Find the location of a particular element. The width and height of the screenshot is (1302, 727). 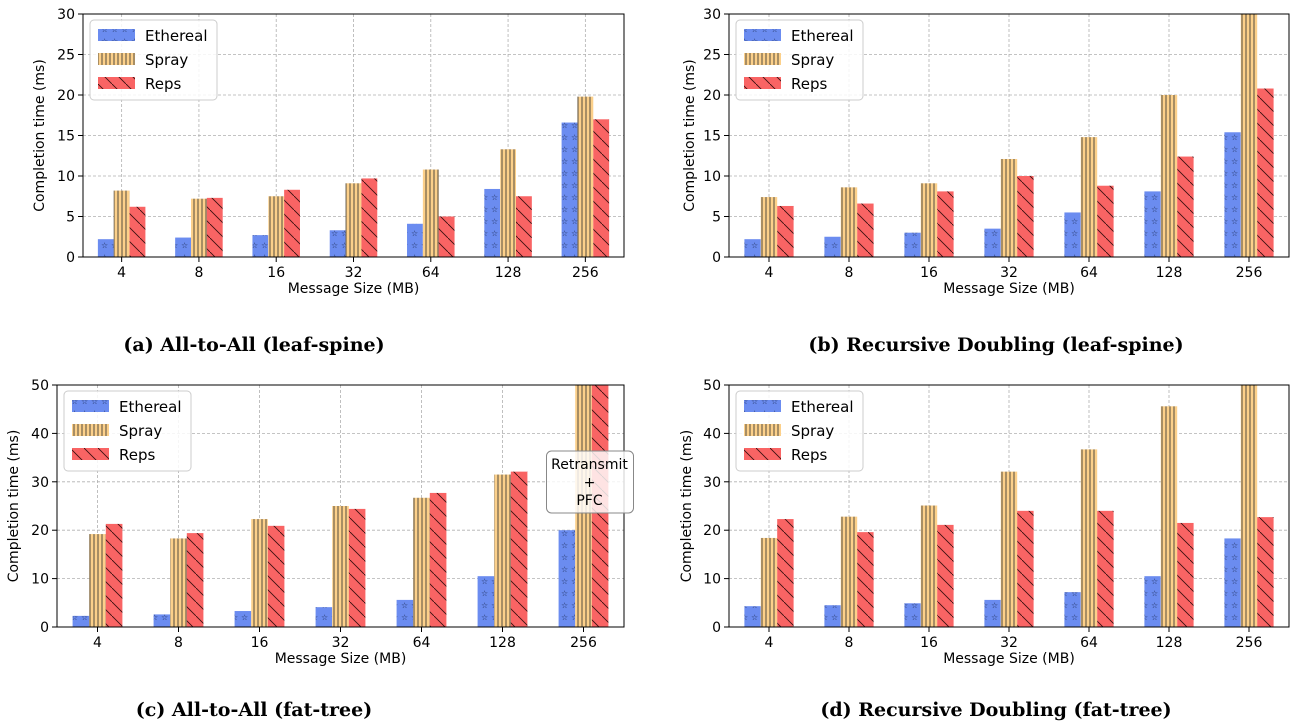

plot-frame is located at coordinates (353, 135).